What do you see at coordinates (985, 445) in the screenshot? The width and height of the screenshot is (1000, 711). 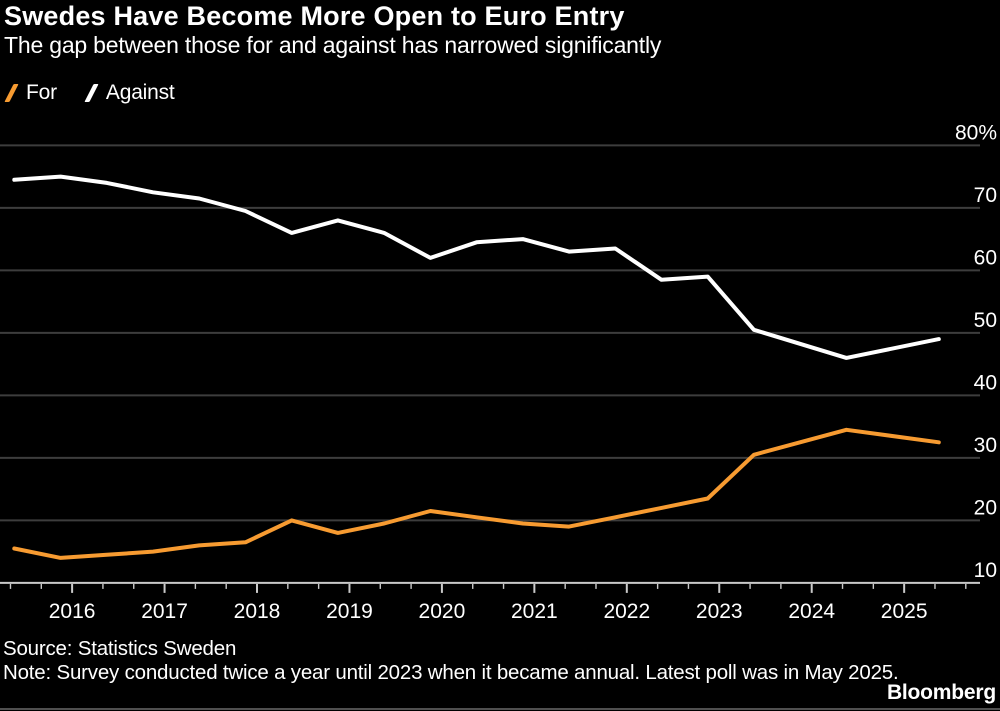 I see `svg-text: 30` at bounding box center [985, 445].